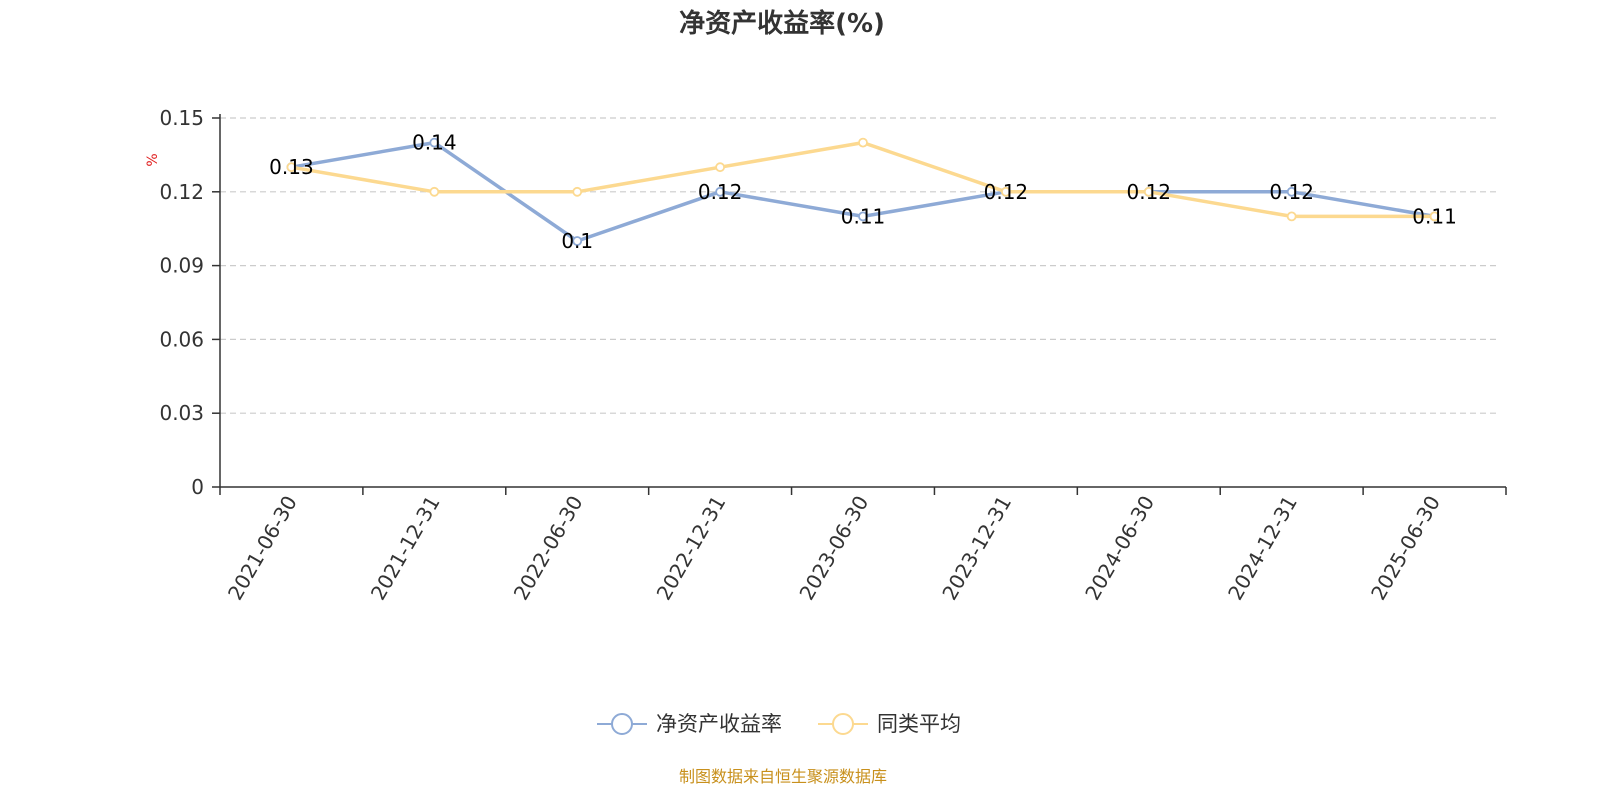  I want to click on legend: 净资产收益率 同类平均, so click(779, 724).